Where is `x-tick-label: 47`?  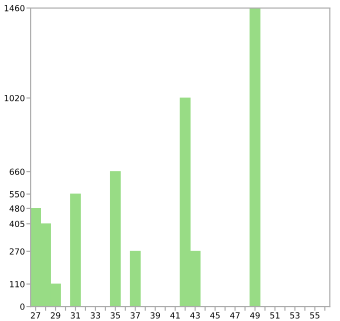
x-tick-label: 47 is located at coordinates (235, 315).